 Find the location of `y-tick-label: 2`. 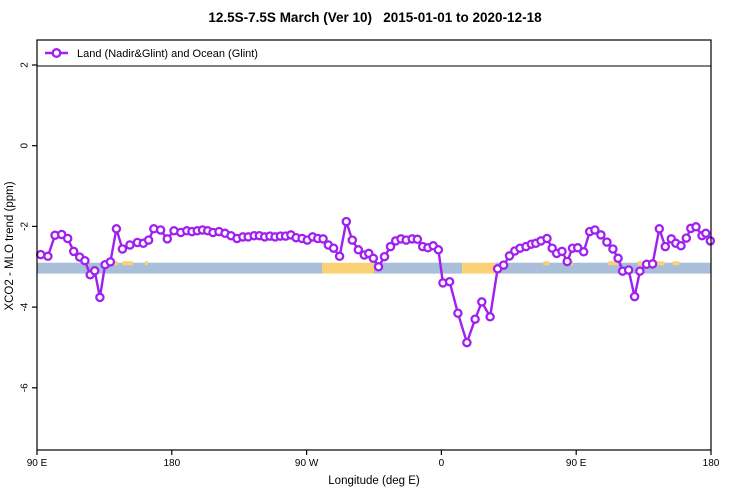

y-tick-label: 2 is located at coordinates (25, 65).